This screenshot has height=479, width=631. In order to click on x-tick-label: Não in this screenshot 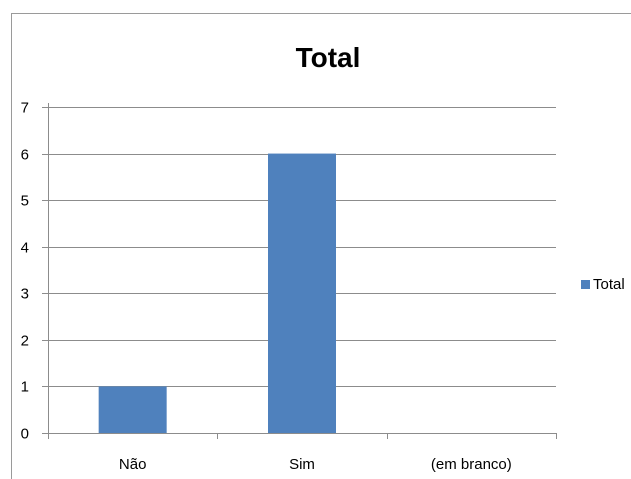, I will do `click(133, 464)`.